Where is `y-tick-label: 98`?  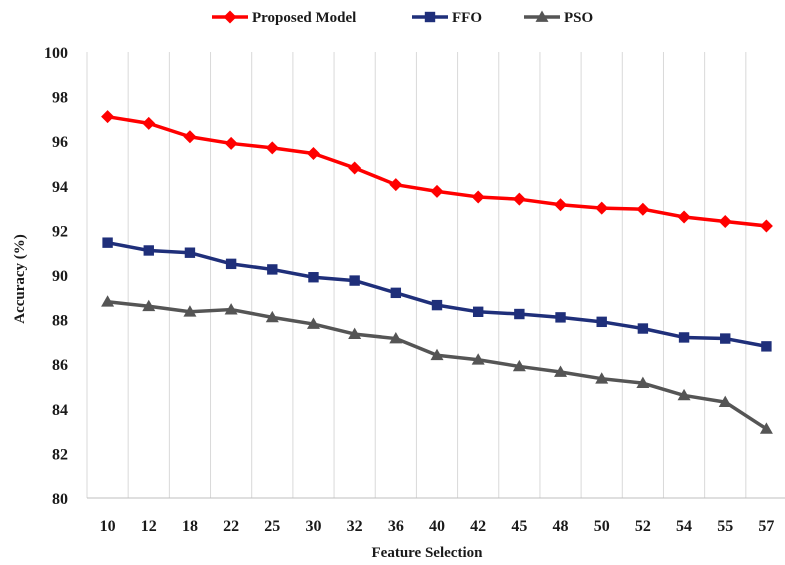
y-tick-label: 98 is located at coordinates (60, 98).